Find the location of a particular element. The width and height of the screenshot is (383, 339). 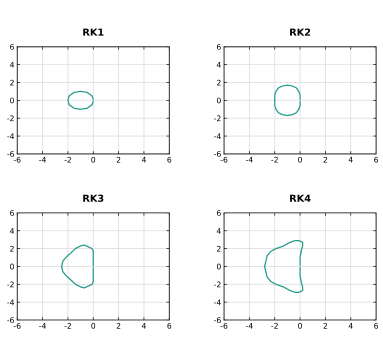

chart-title: RK4 is located at coordinates (300, 198).